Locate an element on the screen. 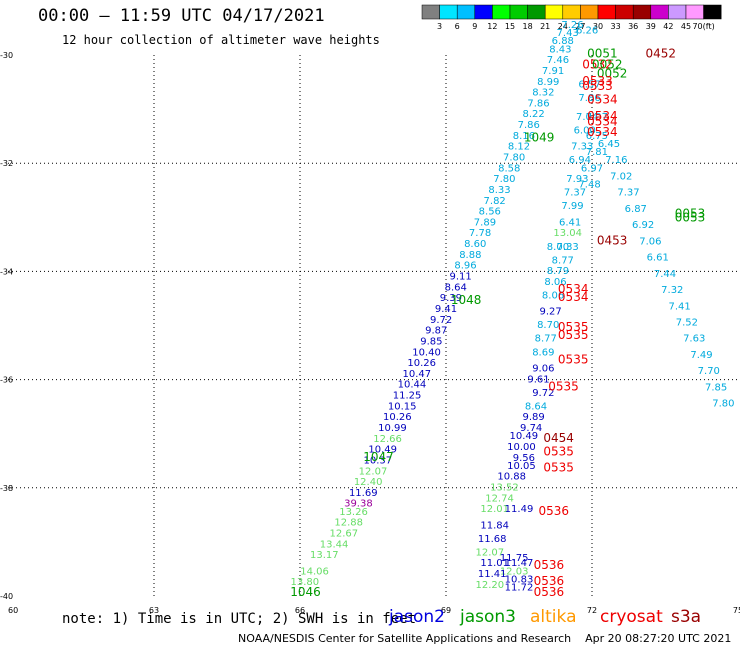  wave-height-value: 13.26 is located at coordinates (353, 512).